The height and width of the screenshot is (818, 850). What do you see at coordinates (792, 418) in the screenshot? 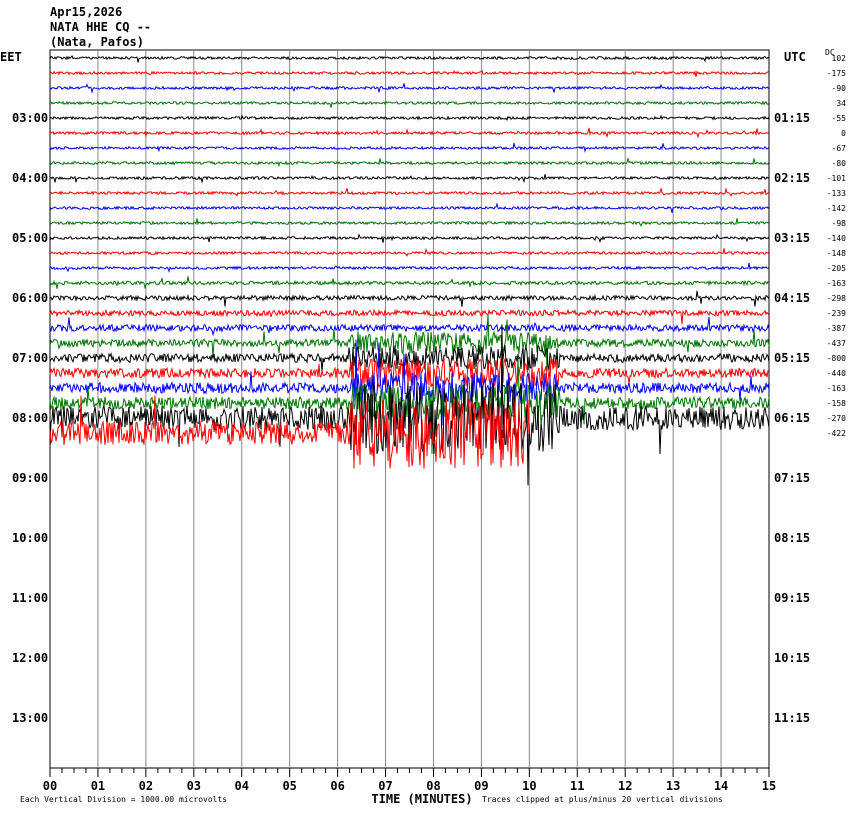
I see `right-time: 06:15` at bounding box center [792, 418].